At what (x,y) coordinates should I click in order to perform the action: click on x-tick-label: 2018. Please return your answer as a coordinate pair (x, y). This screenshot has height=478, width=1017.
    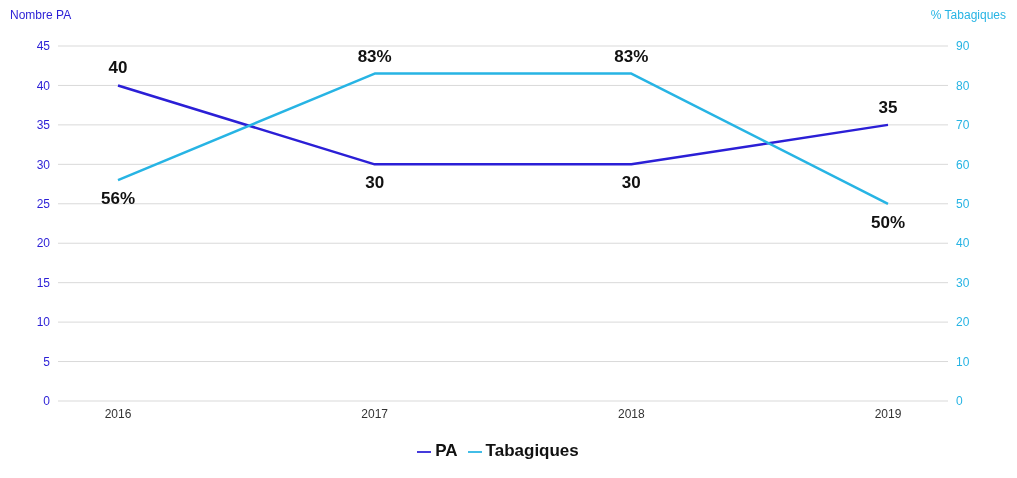
    Looking at the image, I should click on (631, 413).